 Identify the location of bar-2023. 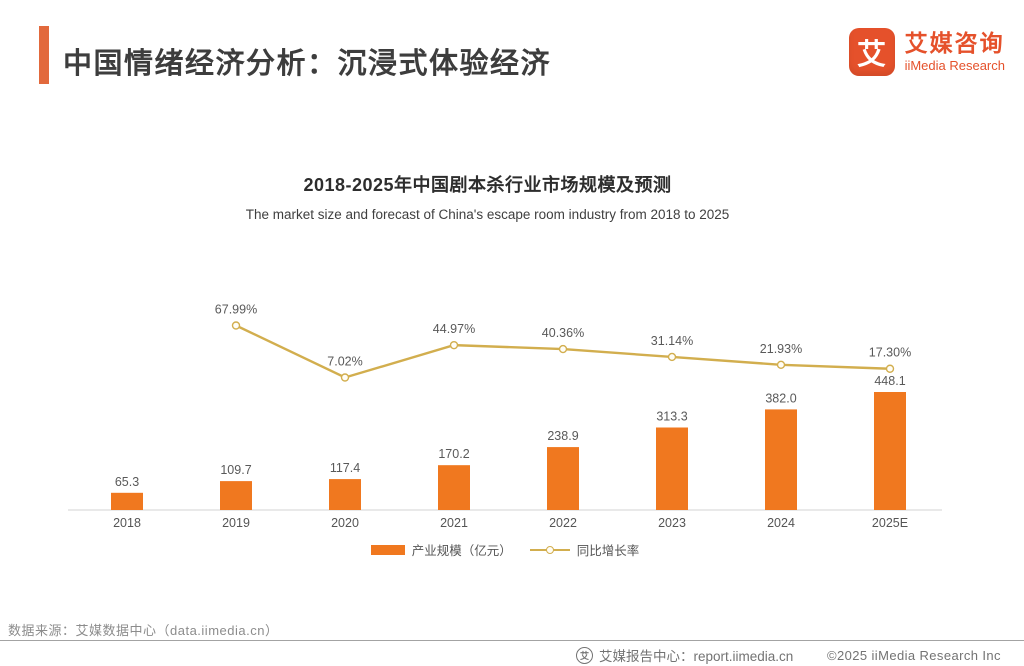
(672, 468).